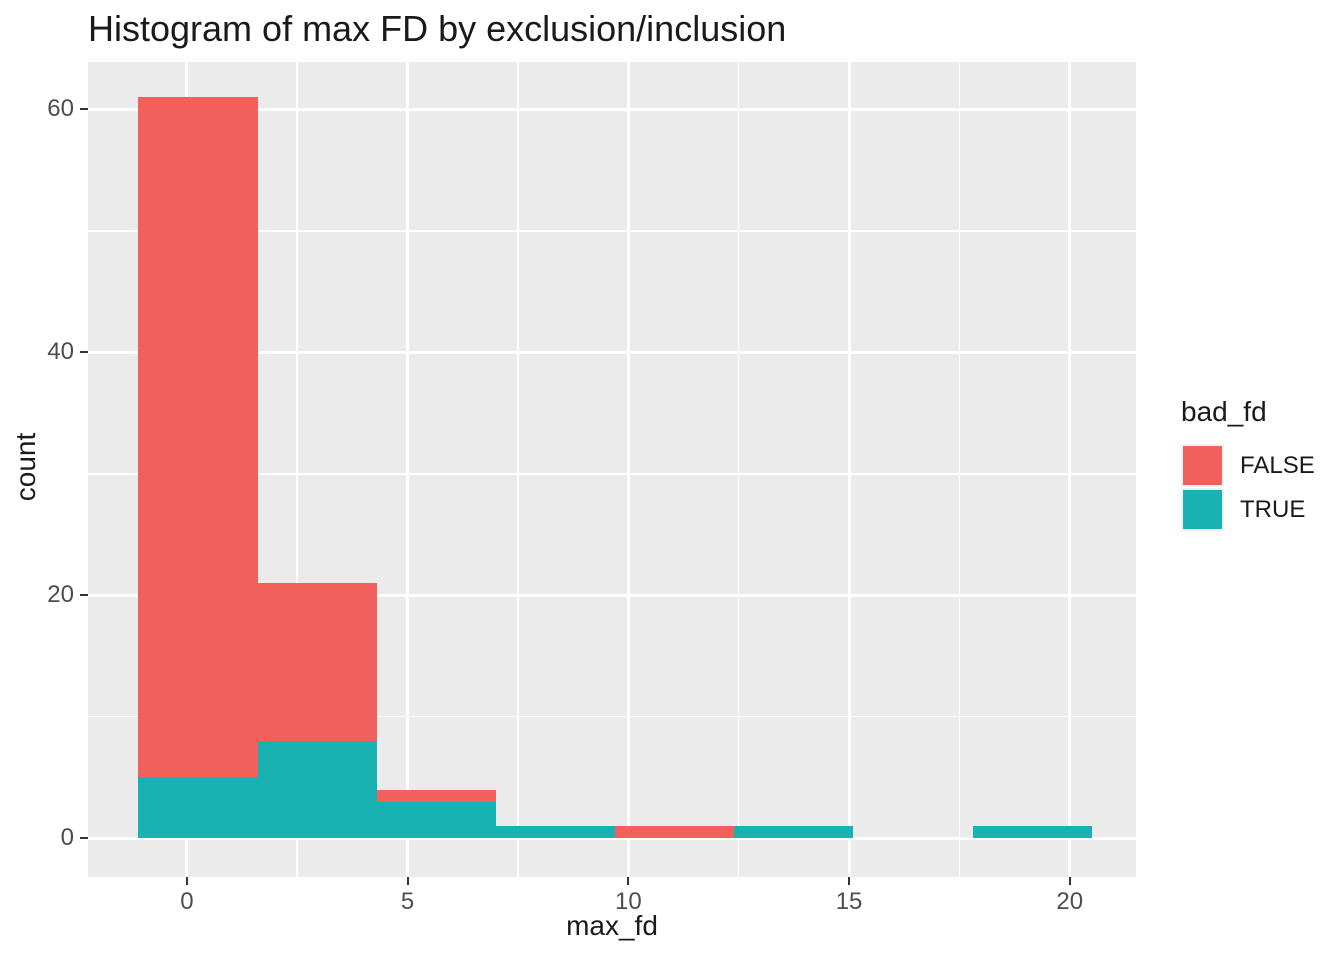 The height and width of the screenshot is (960, 1344). I want to click on legend-label-true: TRUE, so click(1273, 509).